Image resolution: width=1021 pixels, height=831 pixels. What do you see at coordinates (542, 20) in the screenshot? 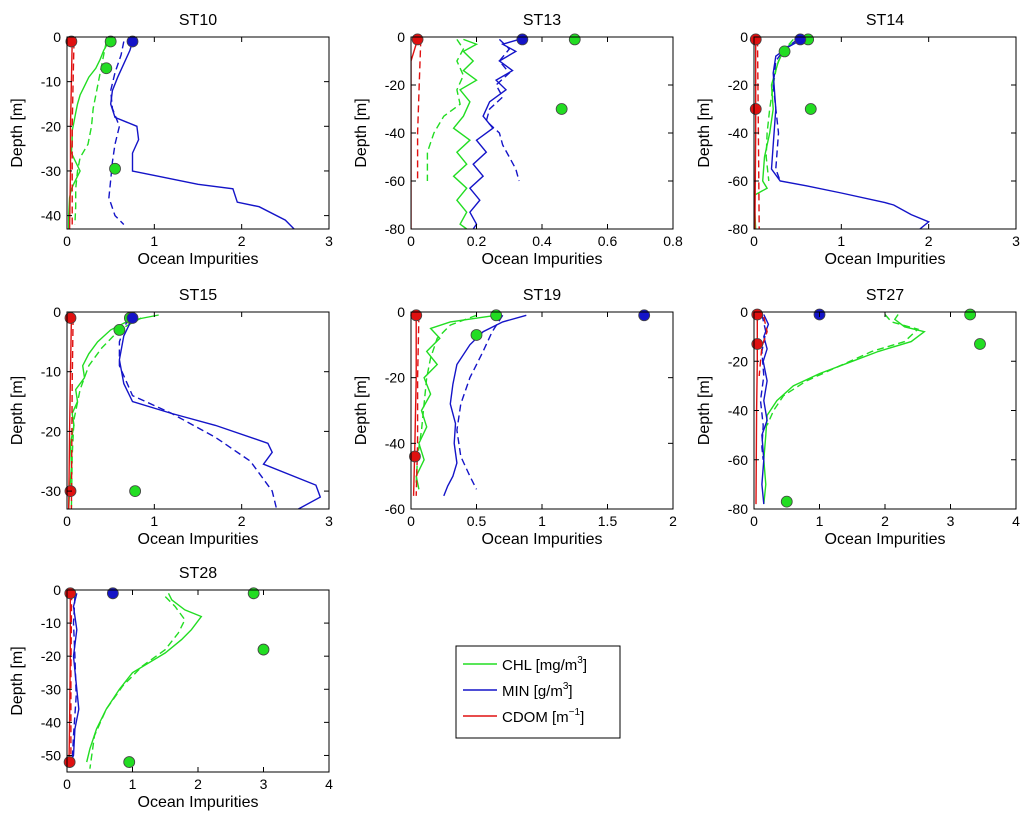
I see `panel-title: ST13` at bounding box center [542, 20].